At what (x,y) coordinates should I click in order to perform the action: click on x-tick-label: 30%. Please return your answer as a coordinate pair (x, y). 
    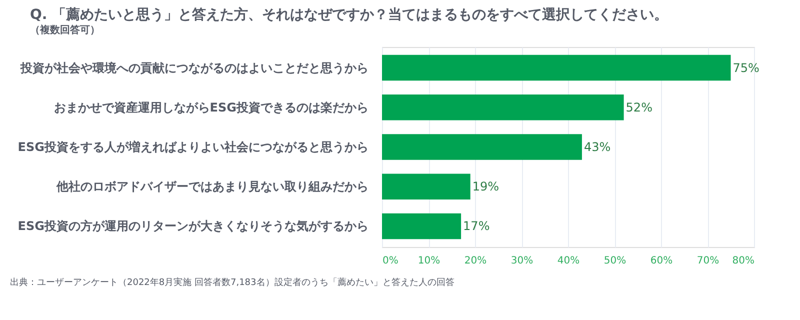
    Looking at the image, I should click on (522, 261).